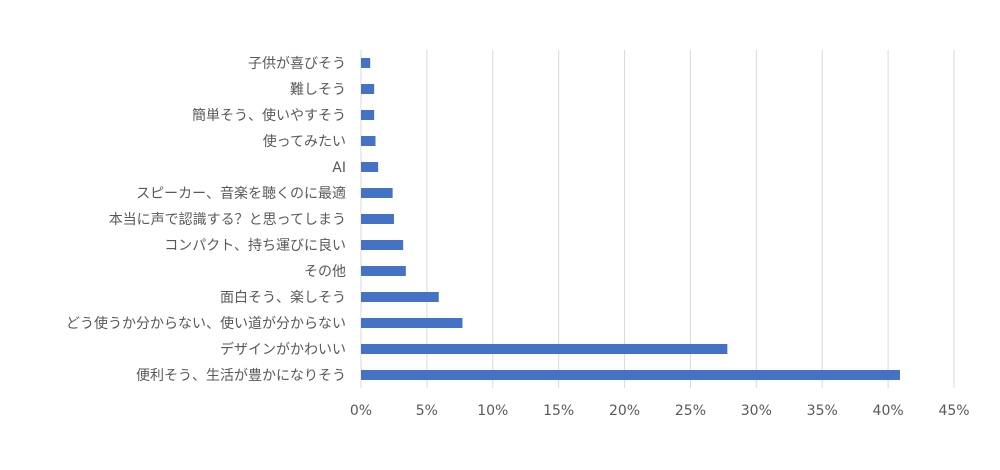  I want to click on x-tick-label: 10%, so click(492, 411).